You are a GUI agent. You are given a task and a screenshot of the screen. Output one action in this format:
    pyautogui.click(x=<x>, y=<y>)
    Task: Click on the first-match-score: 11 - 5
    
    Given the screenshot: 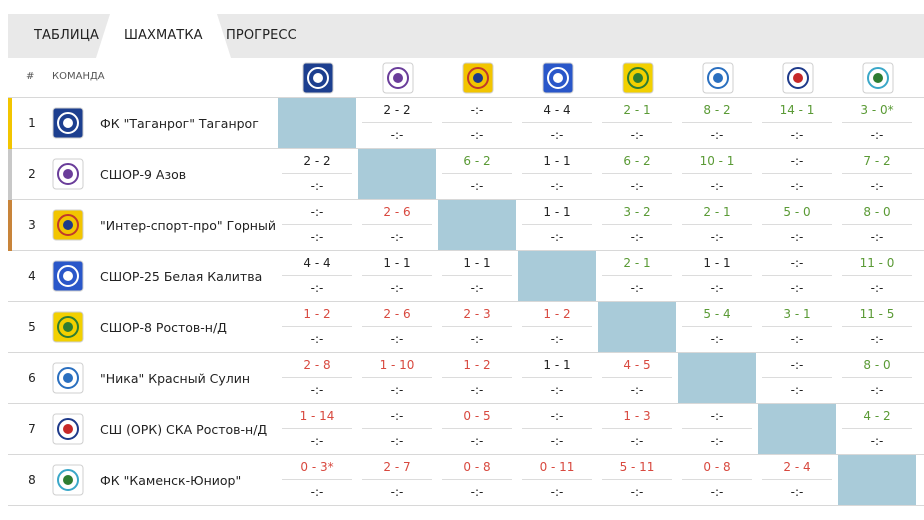 What is the action you would take?
    pyautogui.click(x=877, y=314)
    